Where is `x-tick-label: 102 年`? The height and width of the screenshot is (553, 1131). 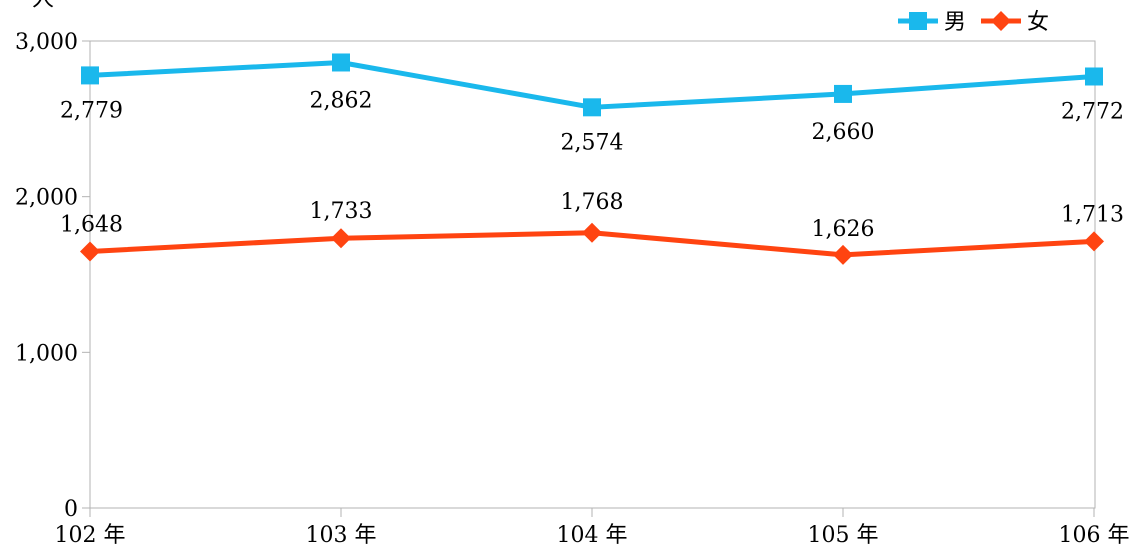 x-tick-label: 102 年 is located at coordinates (90, 535).